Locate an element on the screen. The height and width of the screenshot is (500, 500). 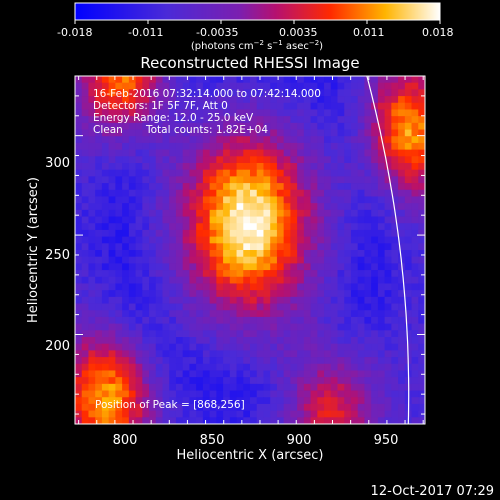
colorbar-ticks is located at coordinates (257, 22).